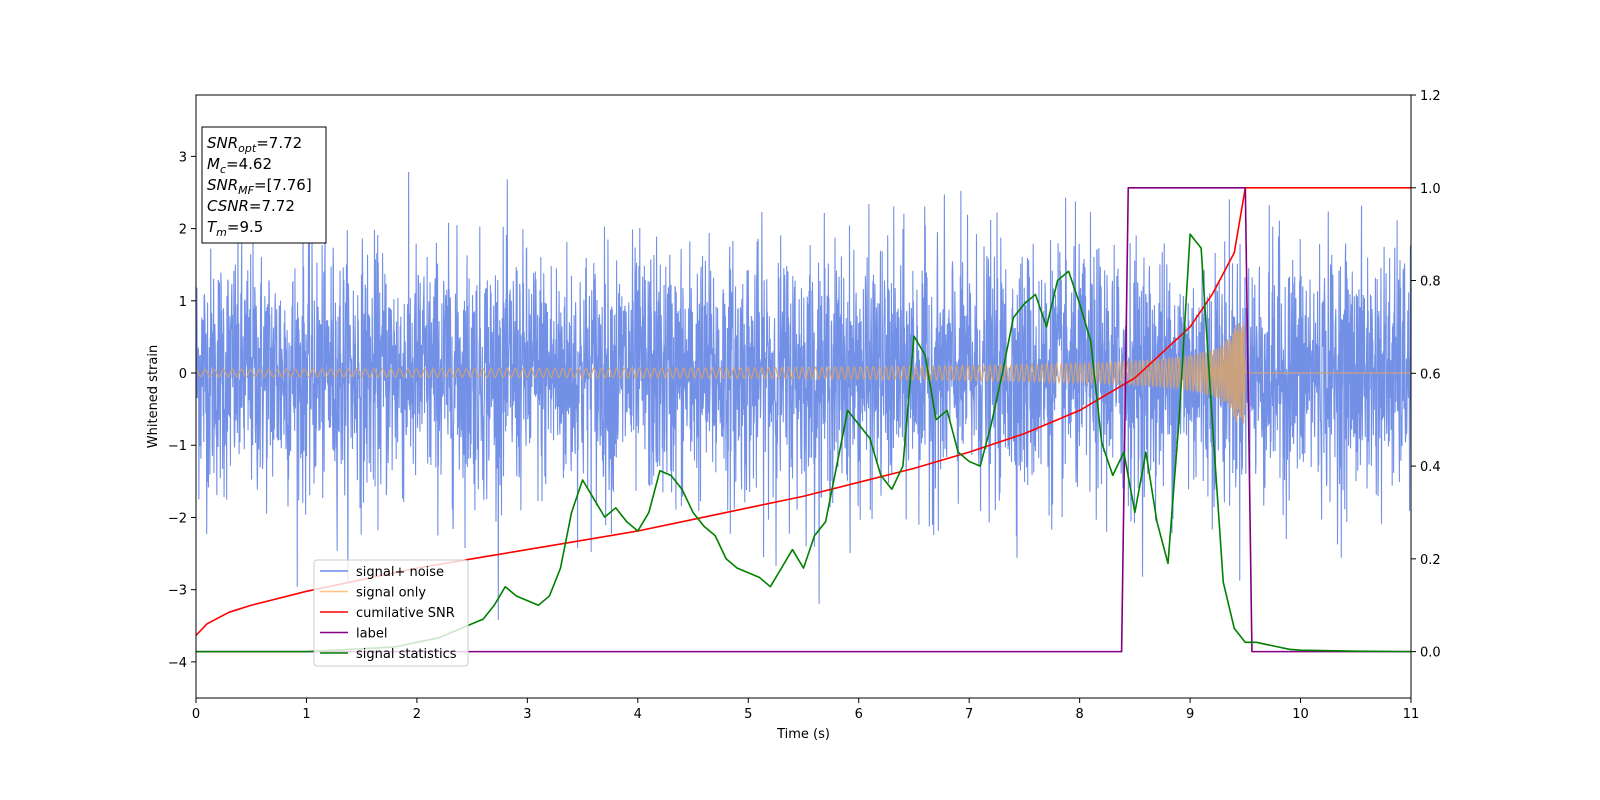  Describe the element at coordinates (1190, 714) in the screenshot. I see `x-tick-label: 9` at that location.